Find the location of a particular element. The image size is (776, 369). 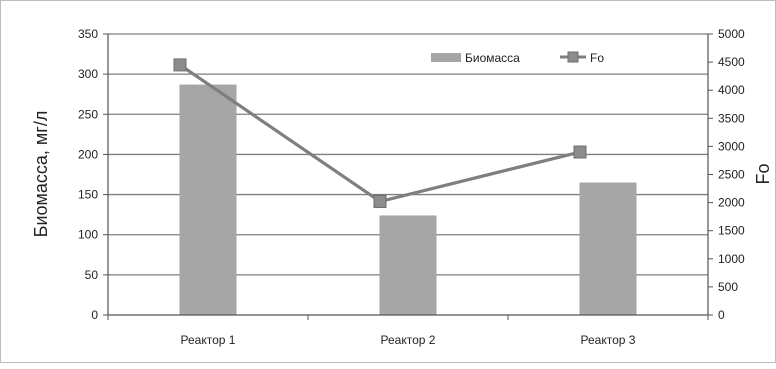

y-tick-label: 250 is located at coordinates (88, 114).